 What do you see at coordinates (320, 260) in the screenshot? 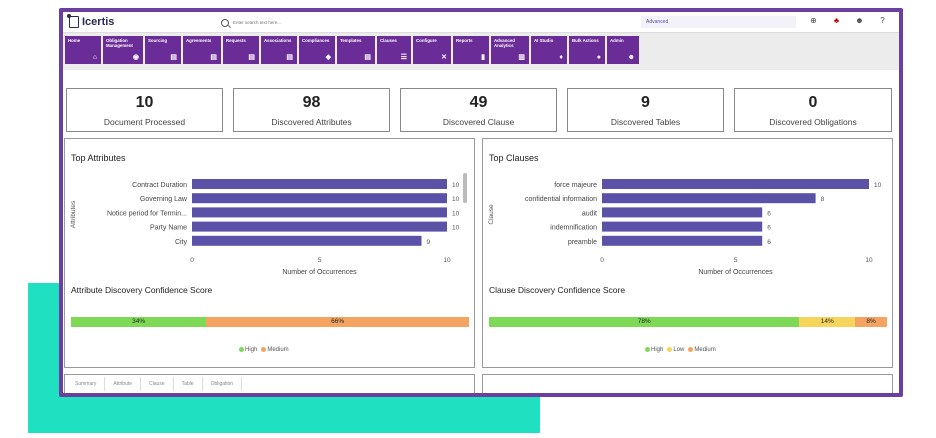
I see `tick-label: 5` at bounding box center [320, 260].